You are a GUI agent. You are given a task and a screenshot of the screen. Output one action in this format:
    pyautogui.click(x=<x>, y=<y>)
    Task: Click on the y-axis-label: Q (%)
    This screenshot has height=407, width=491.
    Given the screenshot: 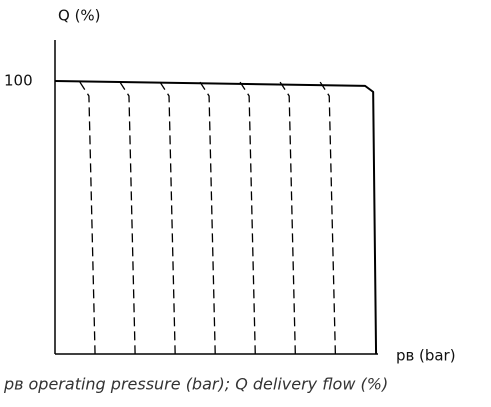 What is the action you would take?
    pyautogui.click(x=79, y=16)
    